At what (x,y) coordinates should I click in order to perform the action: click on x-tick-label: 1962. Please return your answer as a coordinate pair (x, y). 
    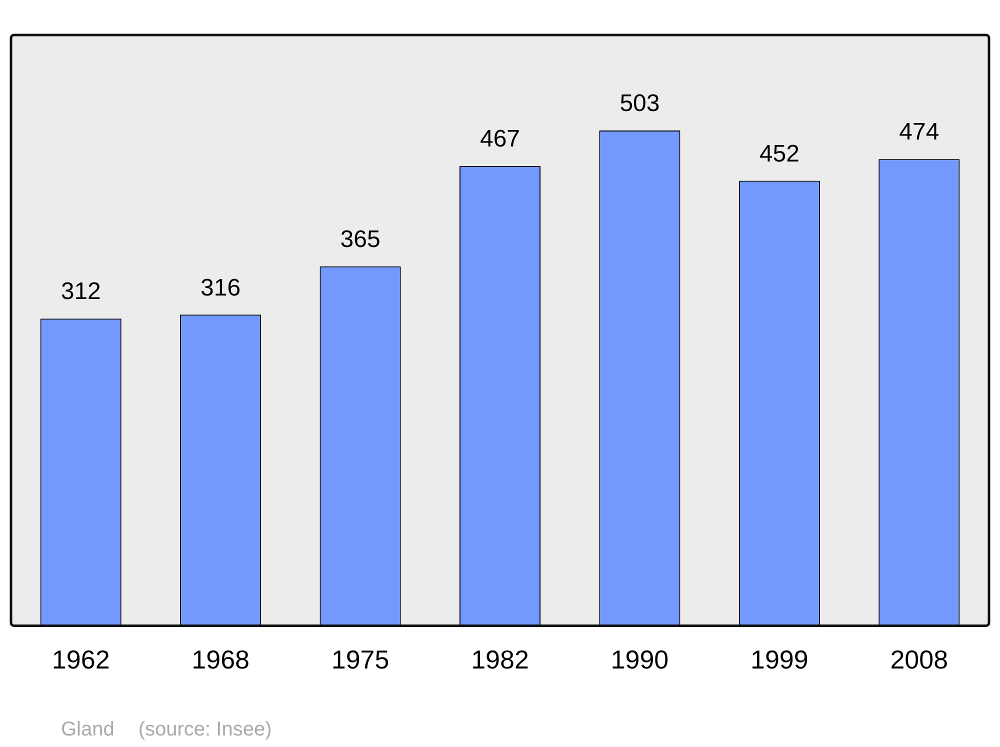
    Looking at the image, I should click on (81, 659).